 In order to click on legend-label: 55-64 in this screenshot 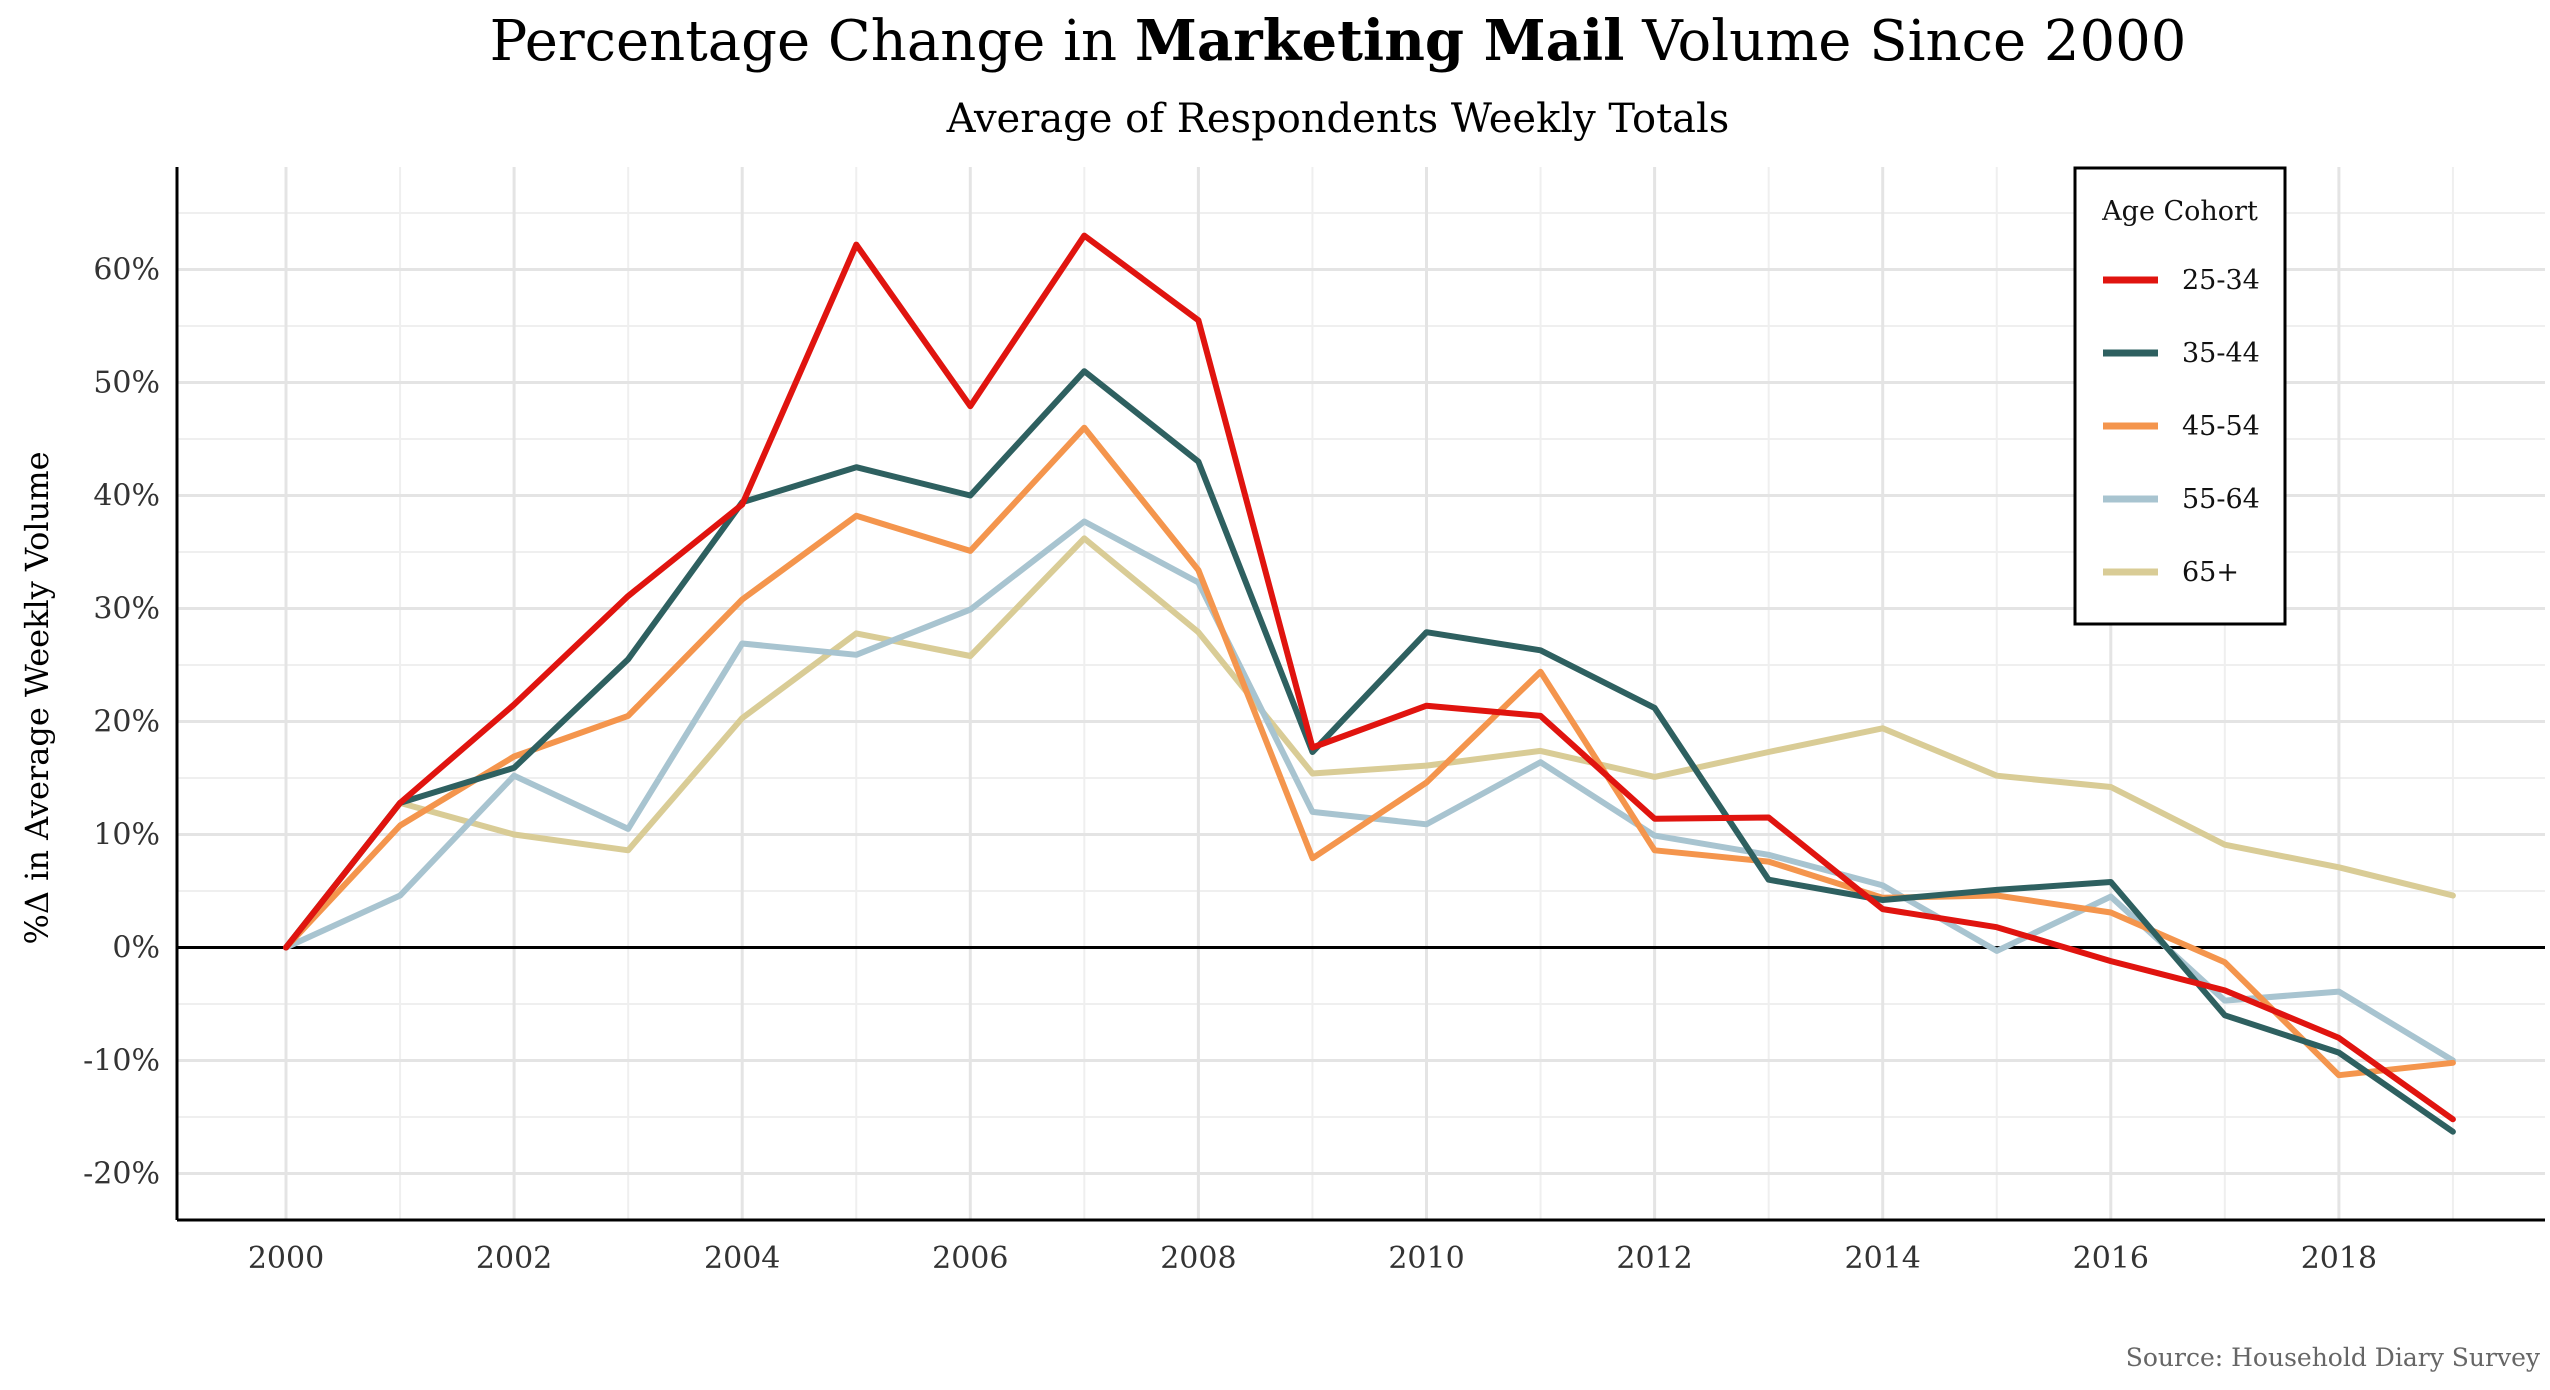, I will do `click(2221, 499)`.